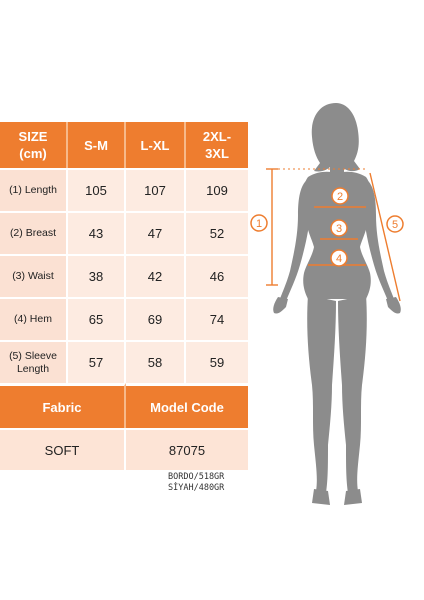 Image resolution: width=424 pixels, height=600 pixels. Describe the element at coordinates (97, 189) in the screenshot. I see `cell-value: 105` at that location.